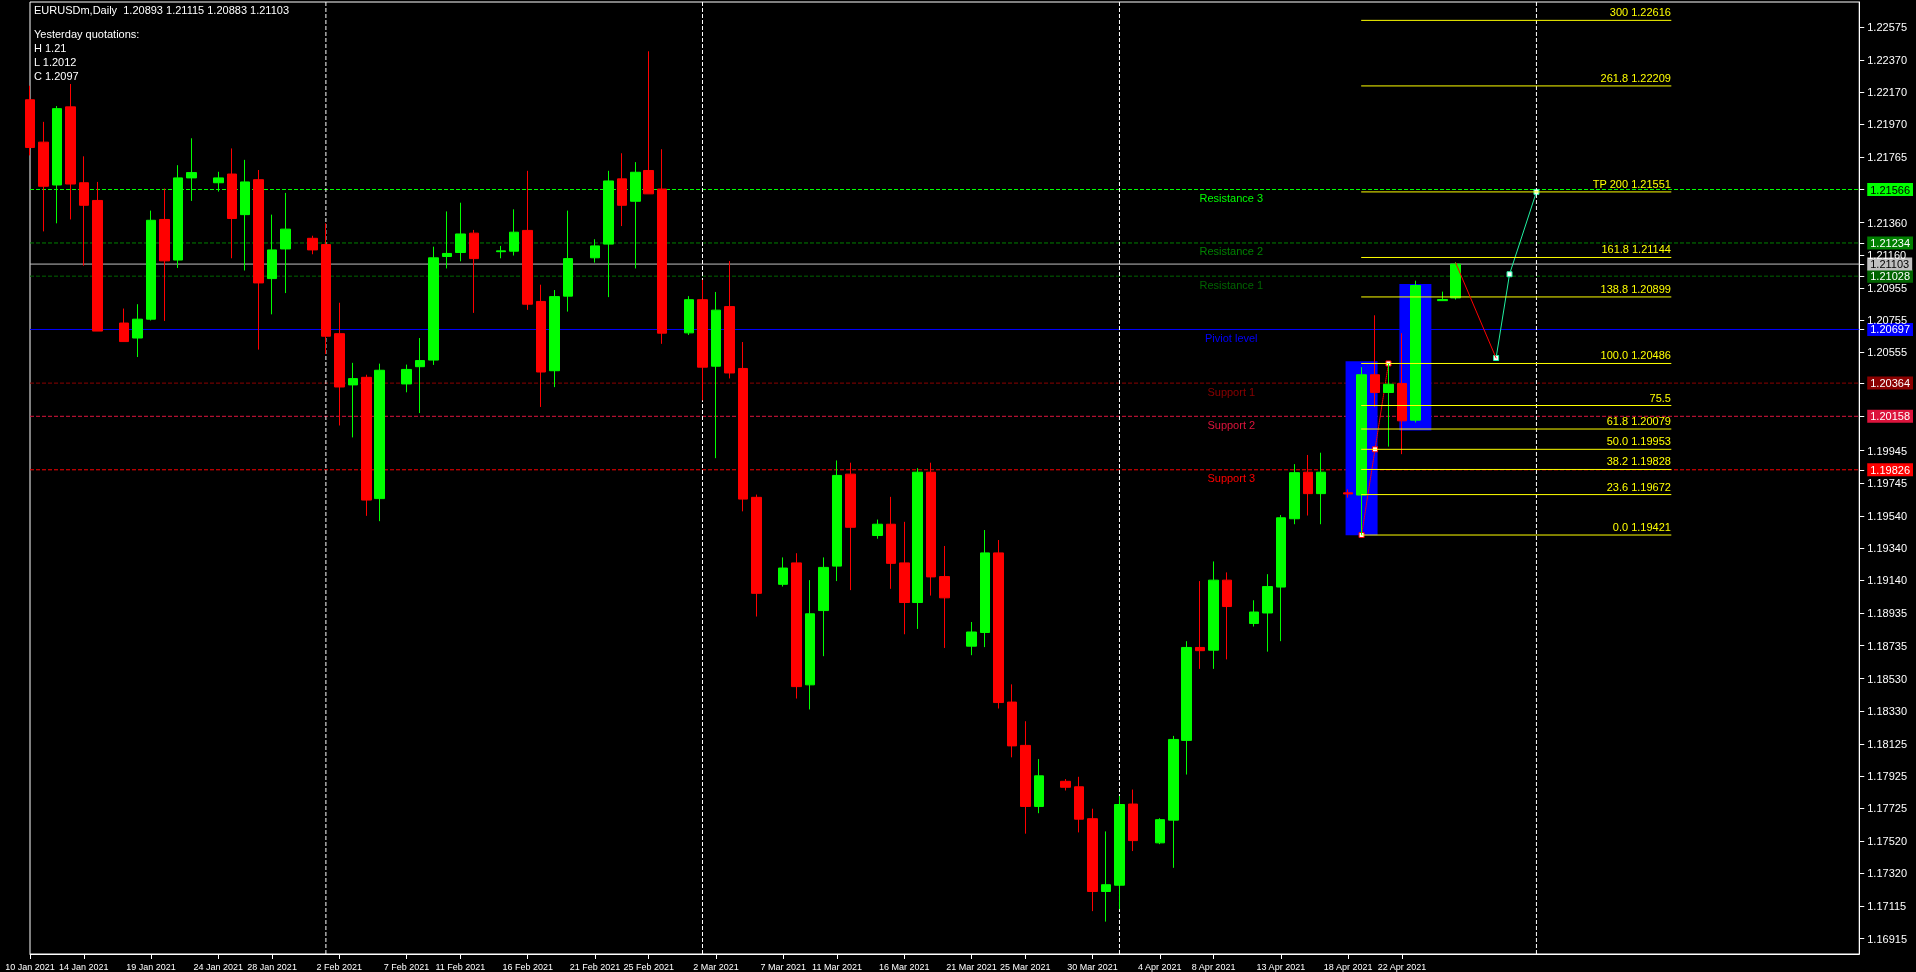  I want to click on x-tick-label: 16 Mar 2021, so click(904, 966).